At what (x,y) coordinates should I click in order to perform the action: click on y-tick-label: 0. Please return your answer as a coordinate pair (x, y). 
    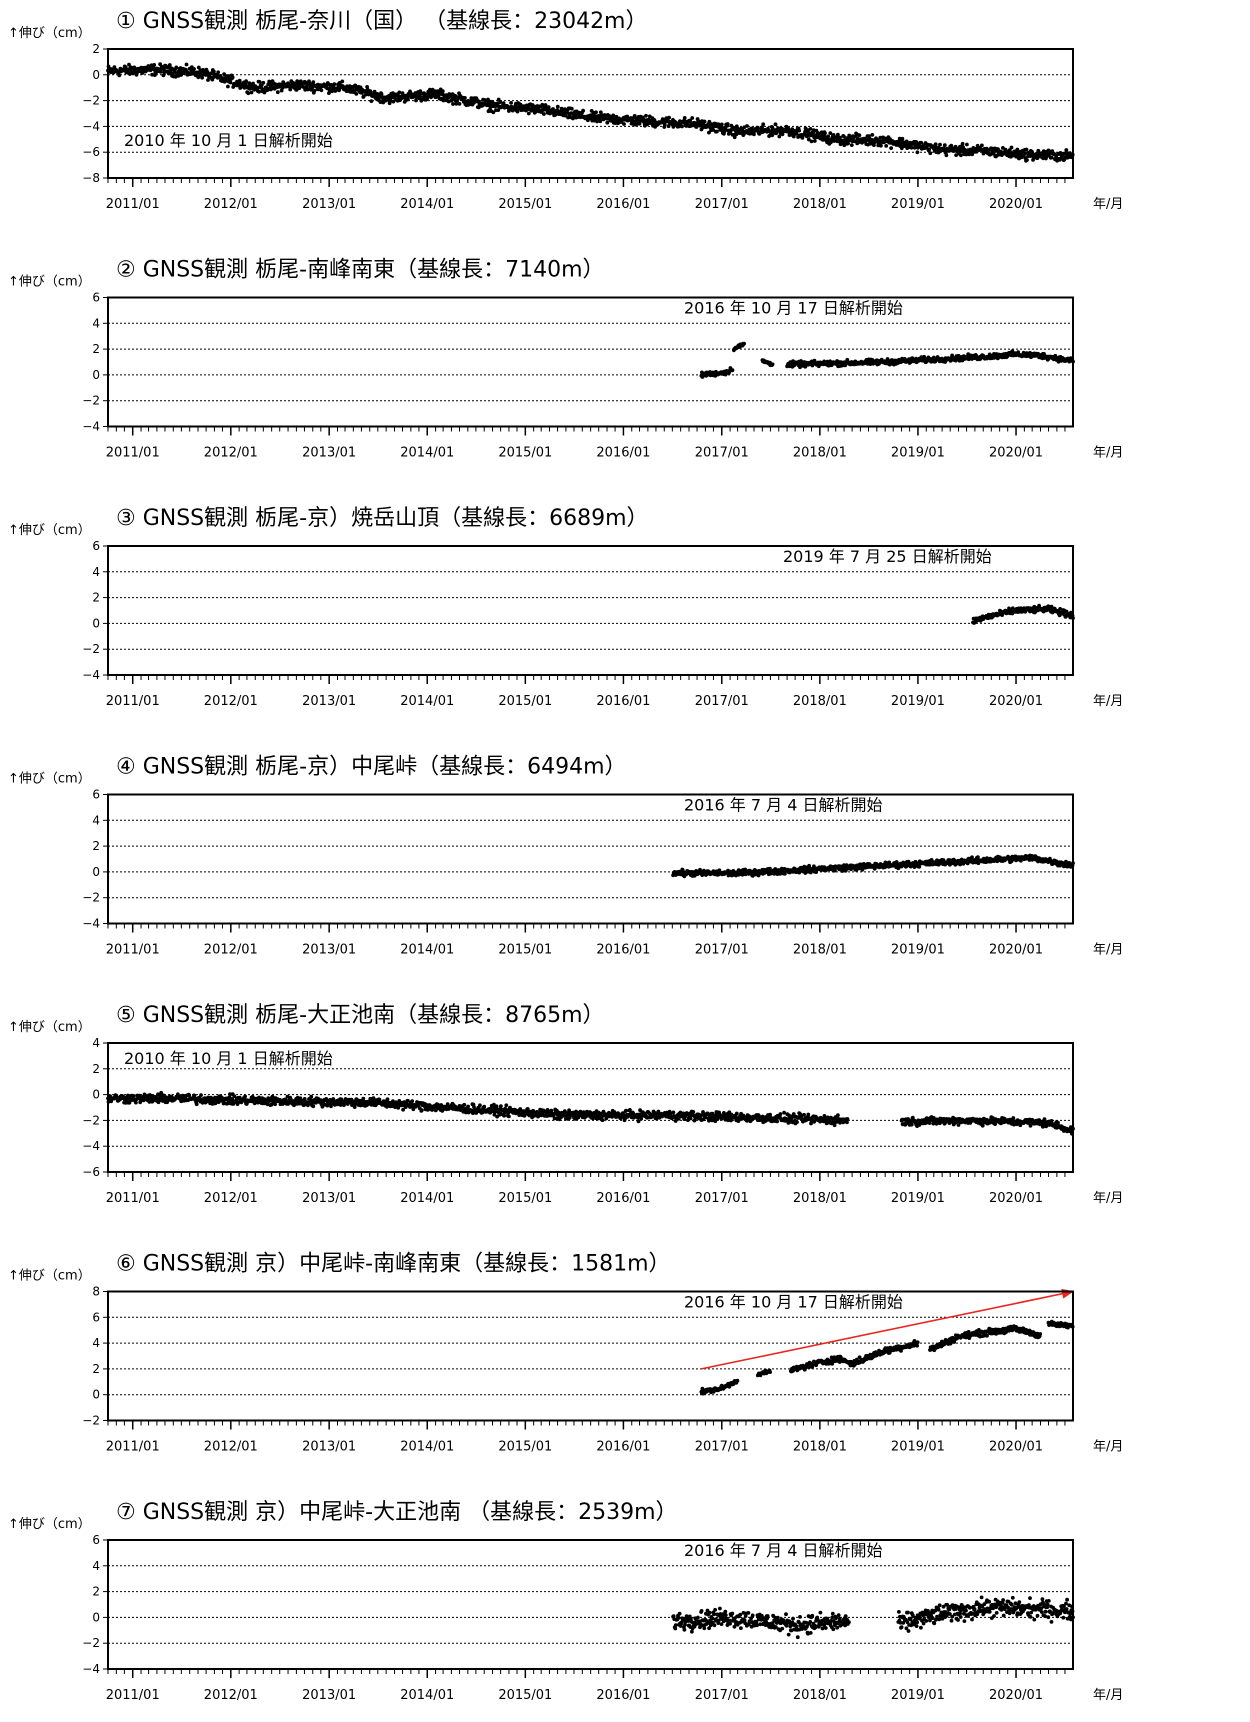
    Looking at the image, I should click on (96, 1095).